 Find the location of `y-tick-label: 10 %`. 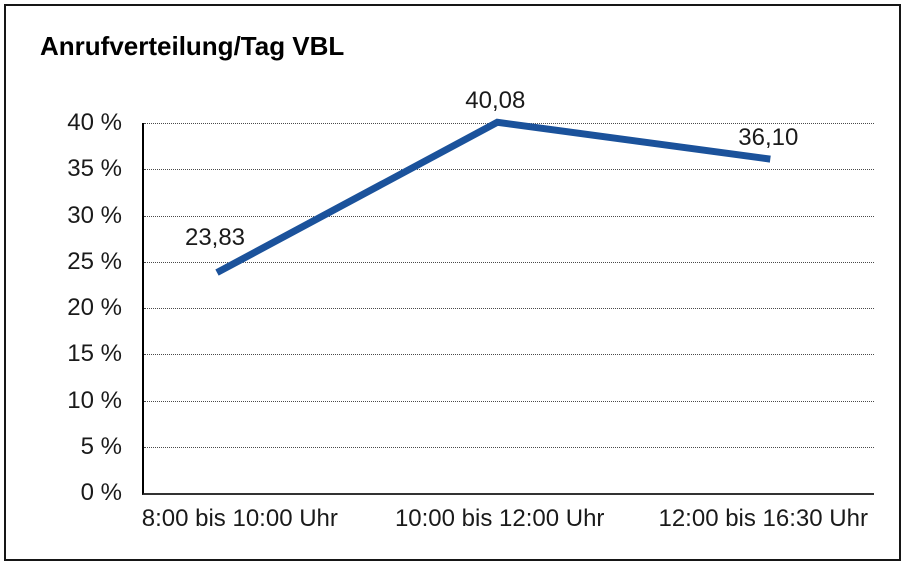

y-tick-label: 10 % is located at coordinates (94, 400).